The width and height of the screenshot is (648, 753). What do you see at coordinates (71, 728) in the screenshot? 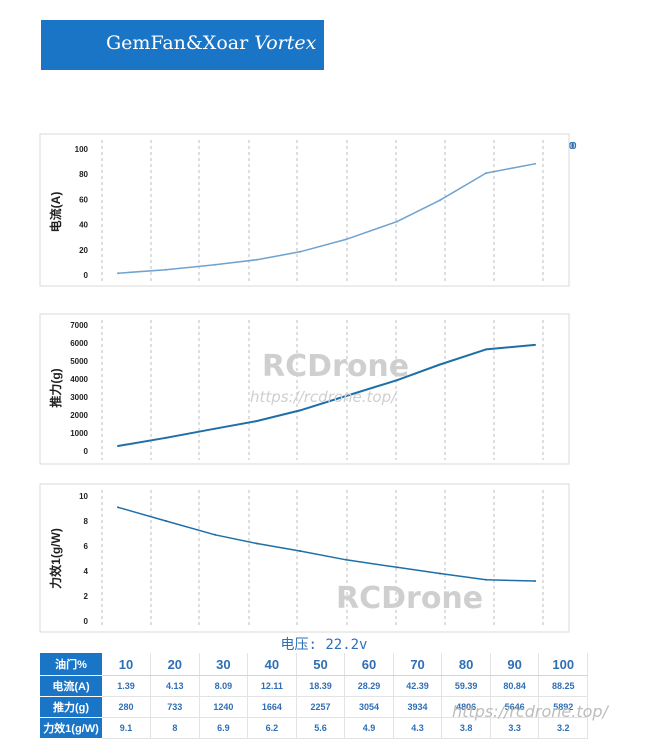
I see `row-header-efficiency: 力效1(g/W)` at bounding box center [71, 728].